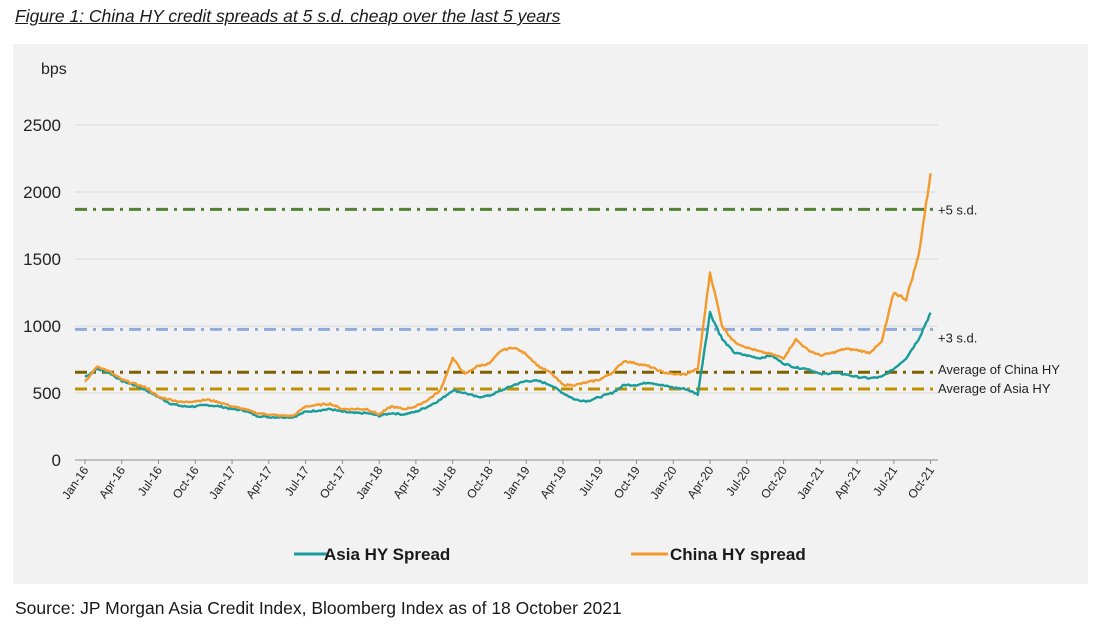 The width and height of the screenshot is (1099, 629). Describe the element at coordinates (112, 482) in the screenshot. I see `x-tick-label: Apr-16` at that location.